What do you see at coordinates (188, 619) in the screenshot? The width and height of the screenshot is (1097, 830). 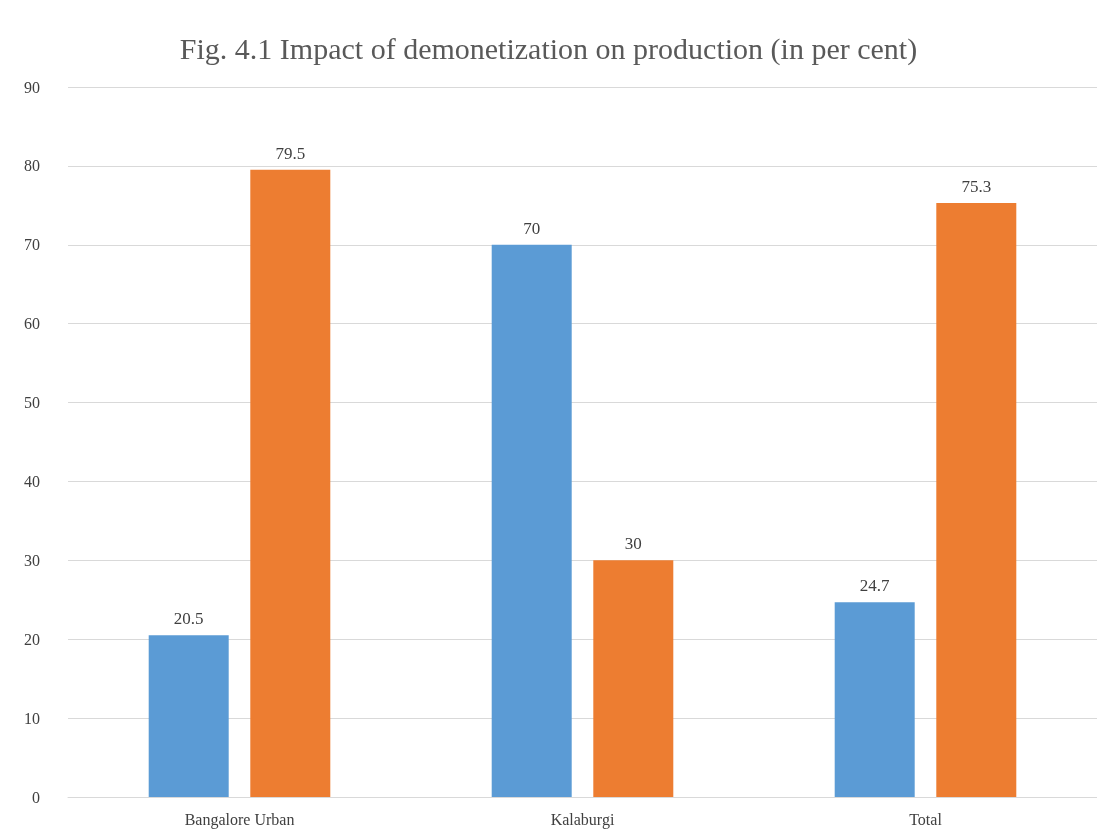 I see `data-label: 20.5` at bounding box center [188, 619].